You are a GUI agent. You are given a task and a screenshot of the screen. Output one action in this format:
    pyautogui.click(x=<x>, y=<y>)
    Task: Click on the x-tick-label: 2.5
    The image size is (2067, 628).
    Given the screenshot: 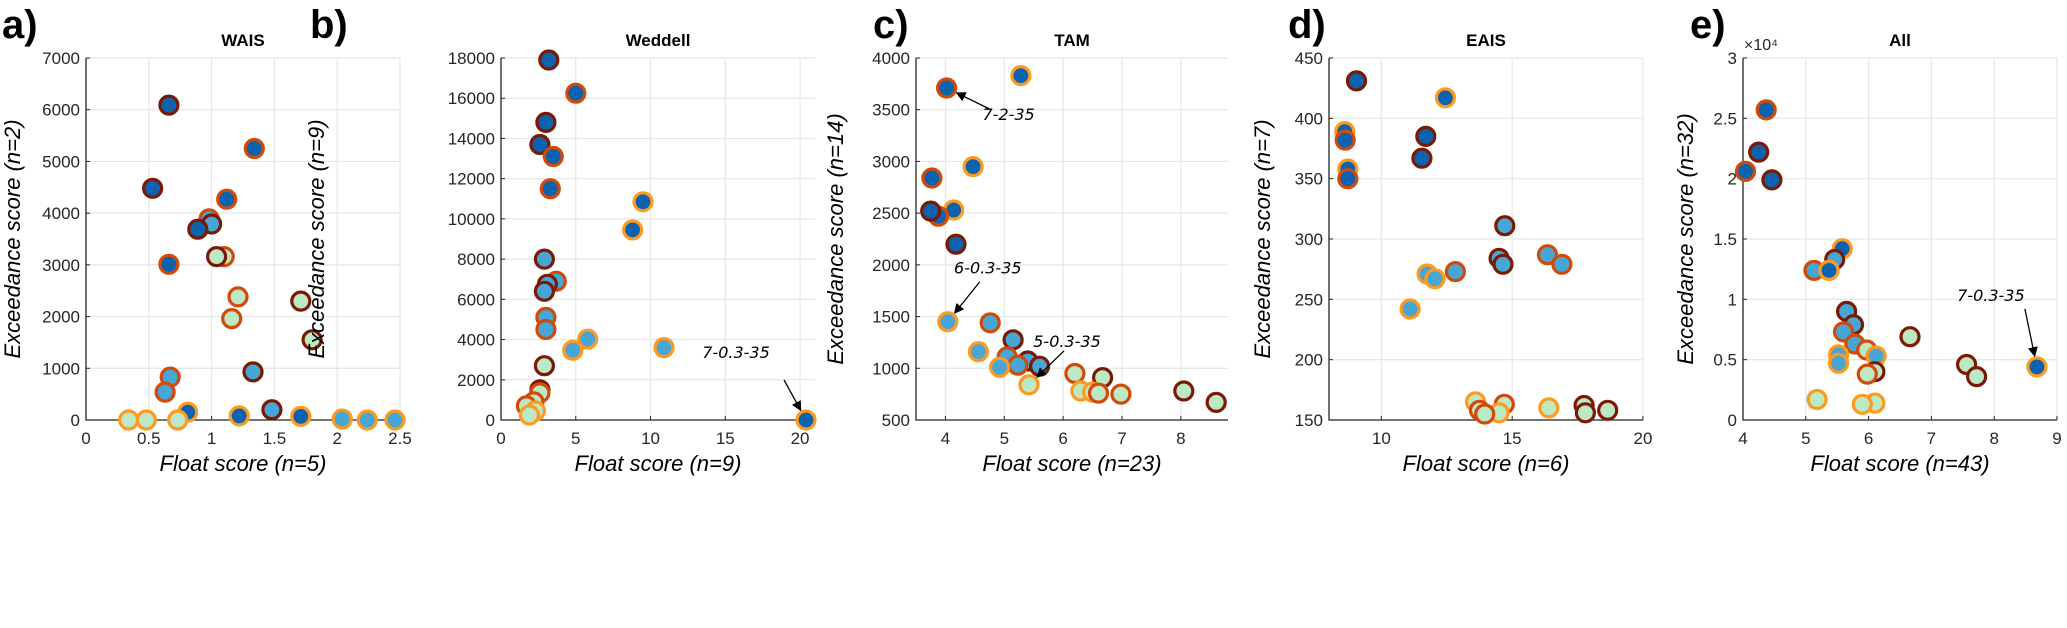 What is the action you would take?
    pyautogui.click(x=400, y=438)
    